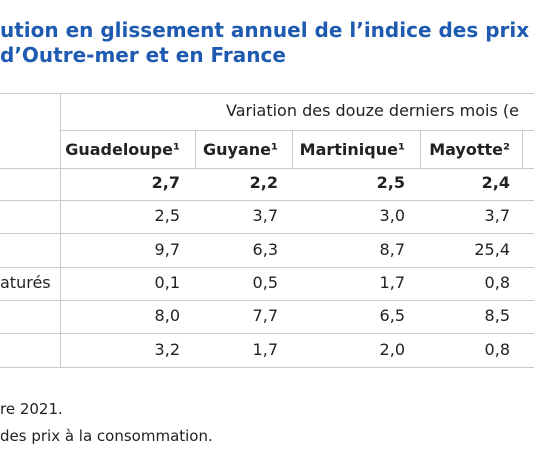  I want to click on cell: 0,1, so click(167, 282).